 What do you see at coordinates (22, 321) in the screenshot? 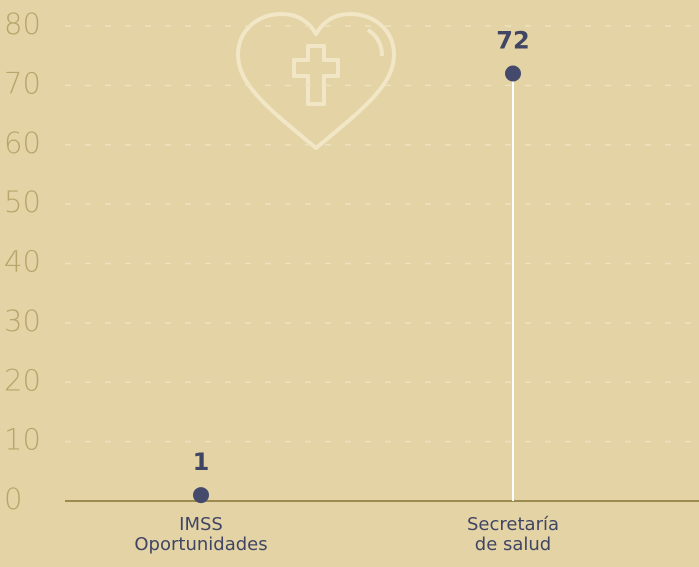
I see `y-tick-label: 30` at bounding box center [22, 321].